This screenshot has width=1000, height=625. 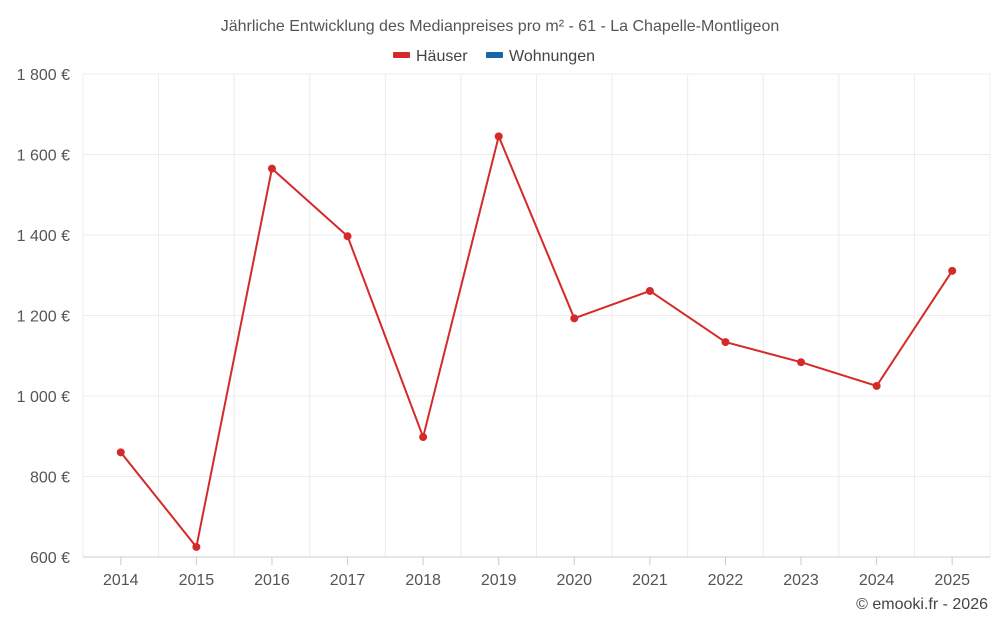 What do you see at coordinates (877, 580) in the screenshot?
I see `x-tick-label: 2024` at bounding box center [877, 580].